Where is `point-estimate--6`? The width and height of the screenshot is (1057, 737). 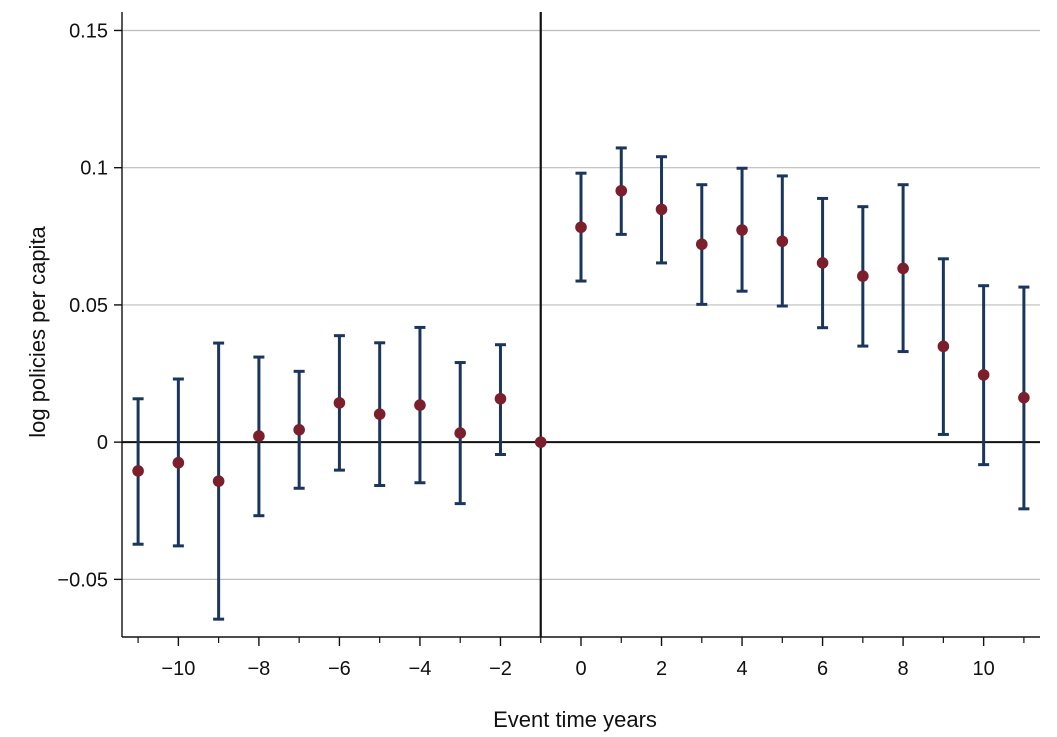
point-estimate--6 is located at coordinates (339, 403).